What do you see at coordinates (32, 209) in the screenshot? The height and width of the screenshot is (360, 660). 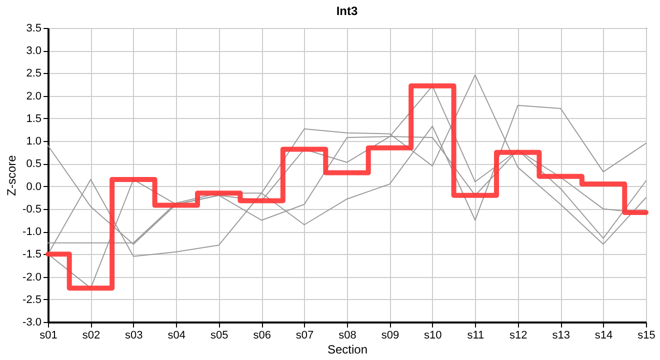 I see `y-tick-label: -0.5` at bounding box center [32, 209].